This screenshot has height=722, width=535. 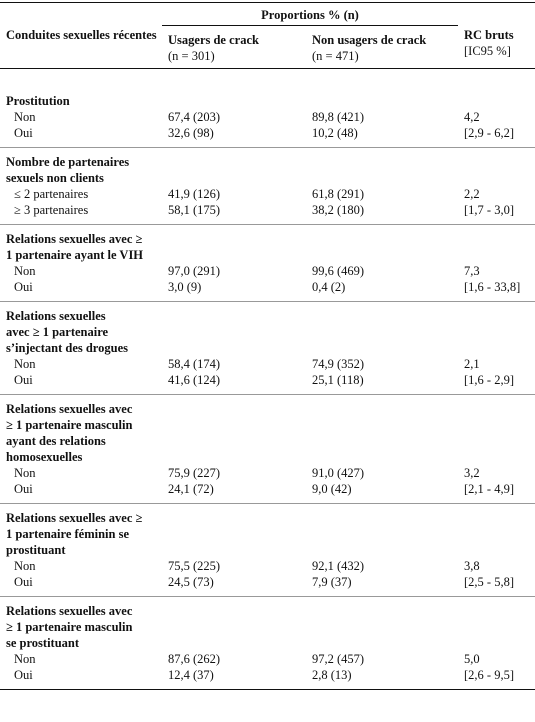 What do you see at coordinates (338, 194) in the screenshot?
I see `cell-nonusers: 61,8 (291)` at bounding box center [338, 194].